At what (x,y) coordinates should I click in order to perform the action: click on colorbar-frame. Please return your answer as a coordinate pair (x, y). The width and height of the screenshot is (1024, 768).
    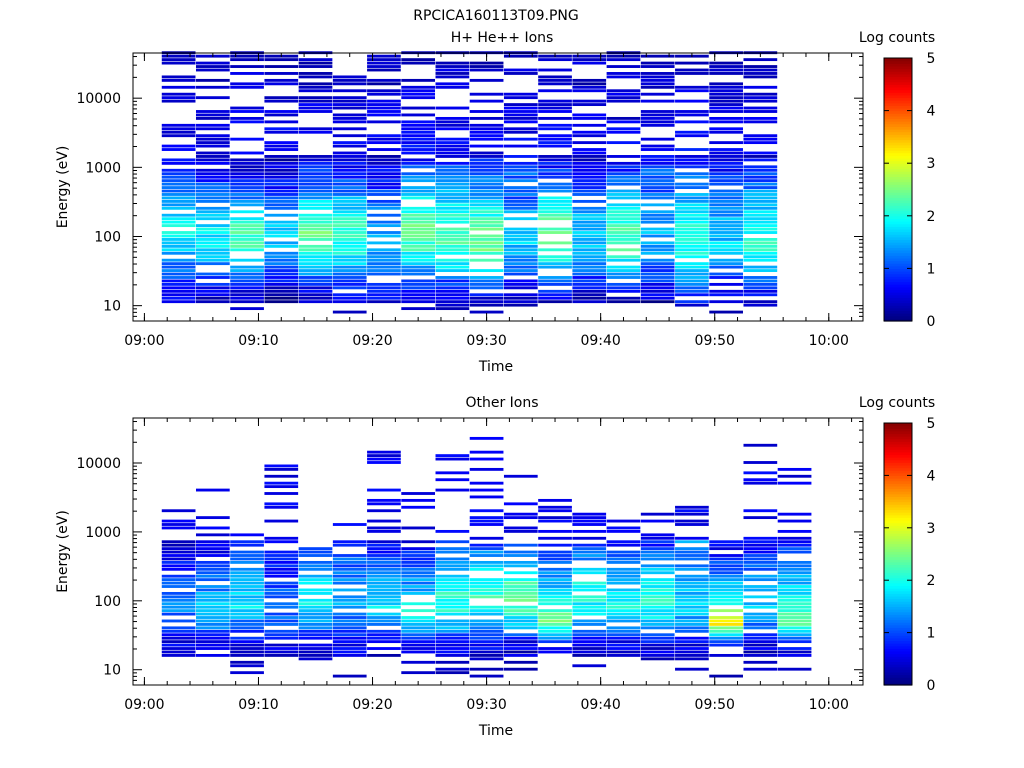
    Looking at the image, I should click on (898, 189).